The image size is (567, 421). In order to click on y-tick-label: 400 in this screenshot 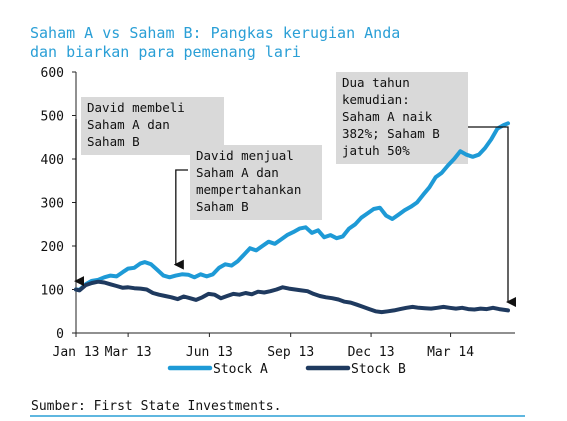, I will do `click(52, 160)`.